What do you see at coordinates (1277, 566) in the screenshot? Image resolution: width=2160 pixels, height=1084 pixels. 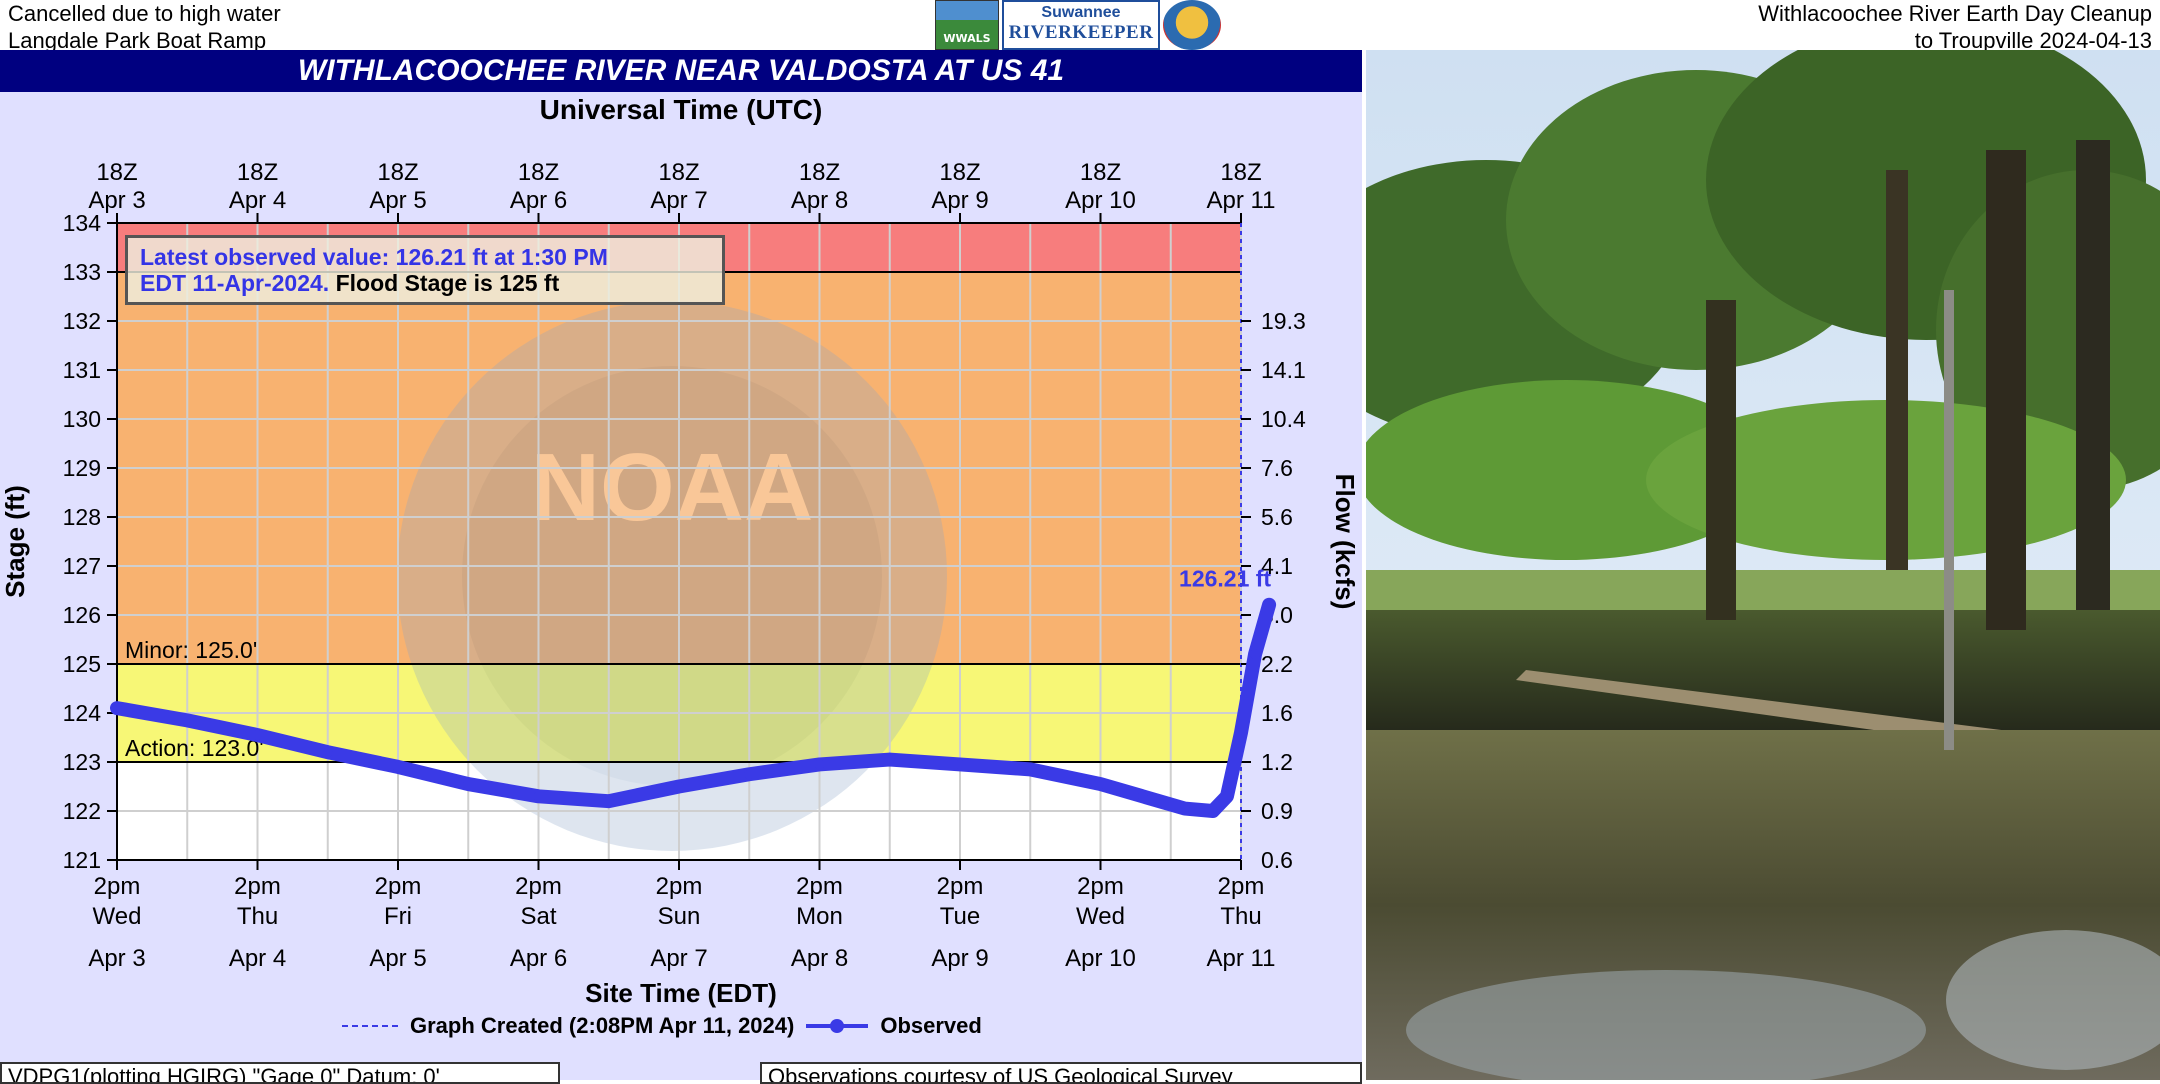 I see `flow-tick-label: 4.1` at bounding box center [1277, 566].